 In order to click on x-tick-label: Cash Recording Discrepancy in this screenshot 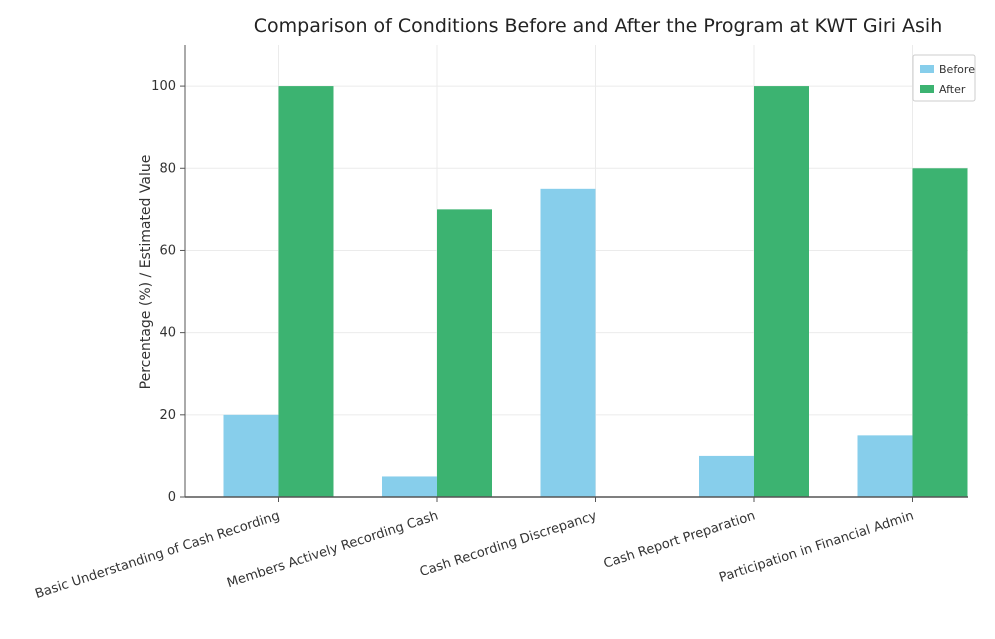, I will do `click(508, 544)`.